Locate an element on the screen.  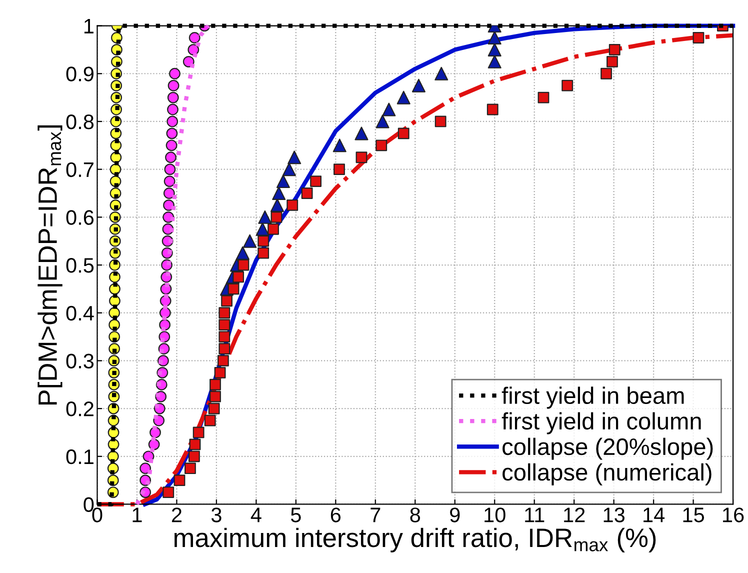
legend-label: collapse (20%slope) is located at coordinates (607, 449).